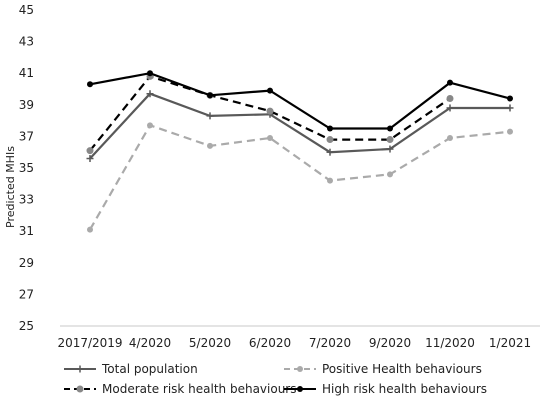 This screenshot has width=546, height=404. I want to click on legend-item: High risk health behaviours, so click(385, 389).